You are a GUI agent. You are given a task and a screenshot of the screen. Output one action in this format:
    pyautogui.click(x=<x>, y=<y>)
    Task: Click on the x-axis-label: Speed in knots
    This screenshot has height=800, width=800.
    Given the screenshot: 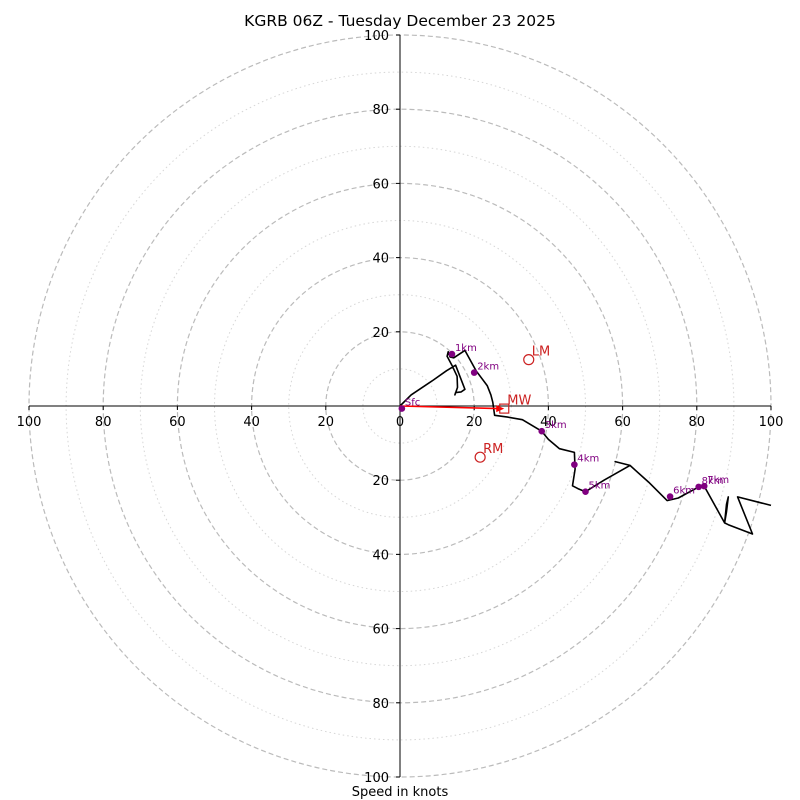 What is the action you would take?
    pyautogui.click(x=400, y=792)
    